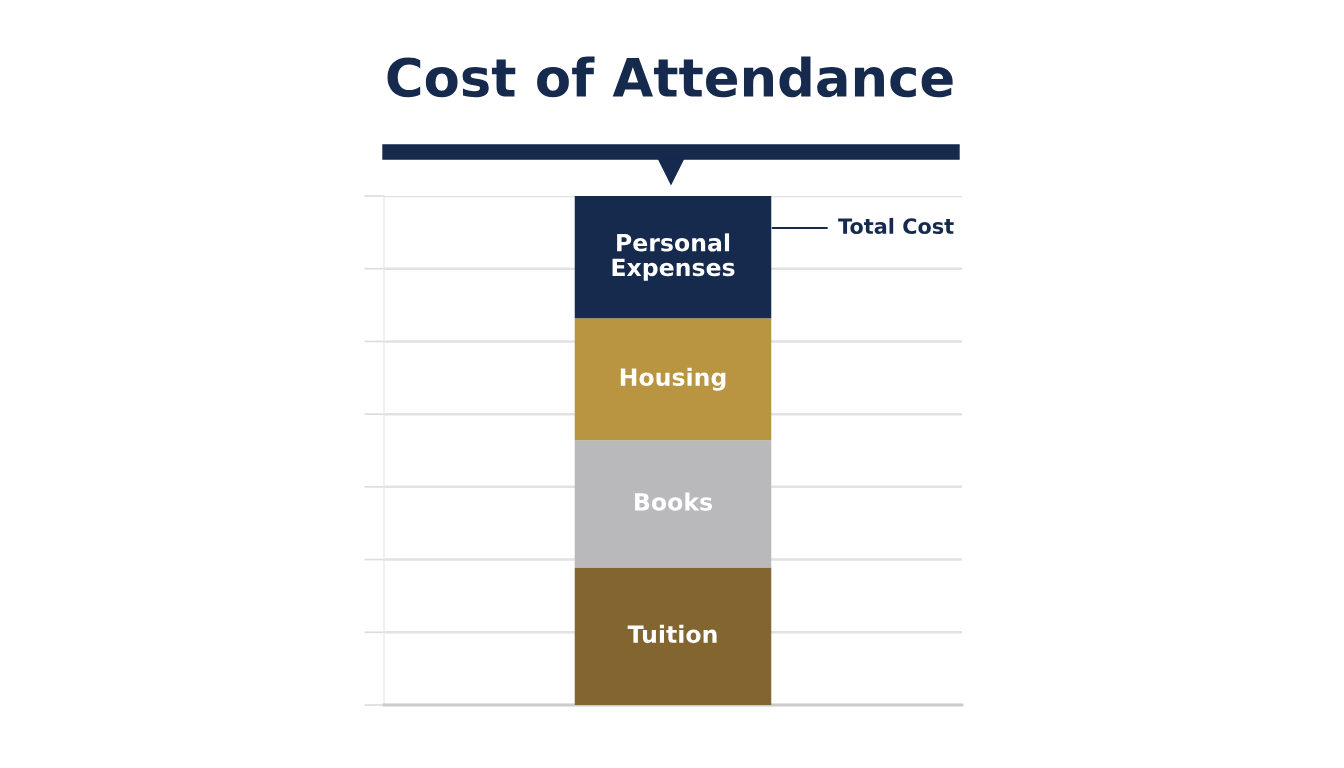 The width and height of the screenshot is (1344, 768). What do you see at coordinates (673, 257) in the screenshot?
I see `series-label: Personal Expenses` at bounding box center [673, 257].